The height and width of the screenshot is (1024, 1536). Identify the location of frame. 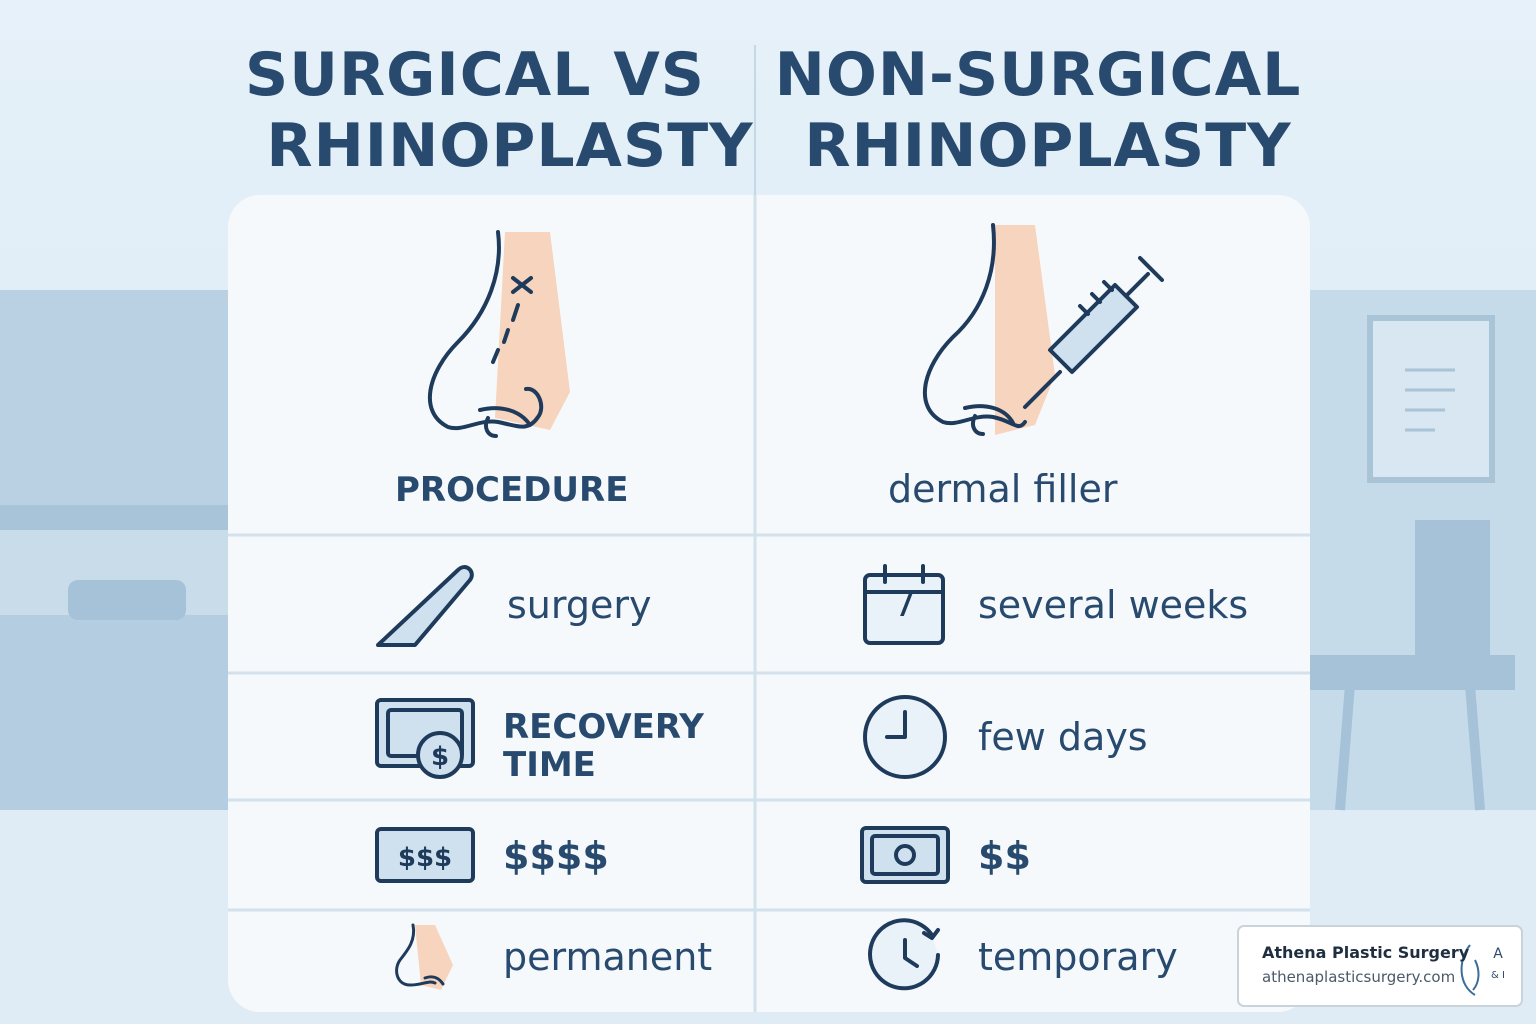
(1431, 399).